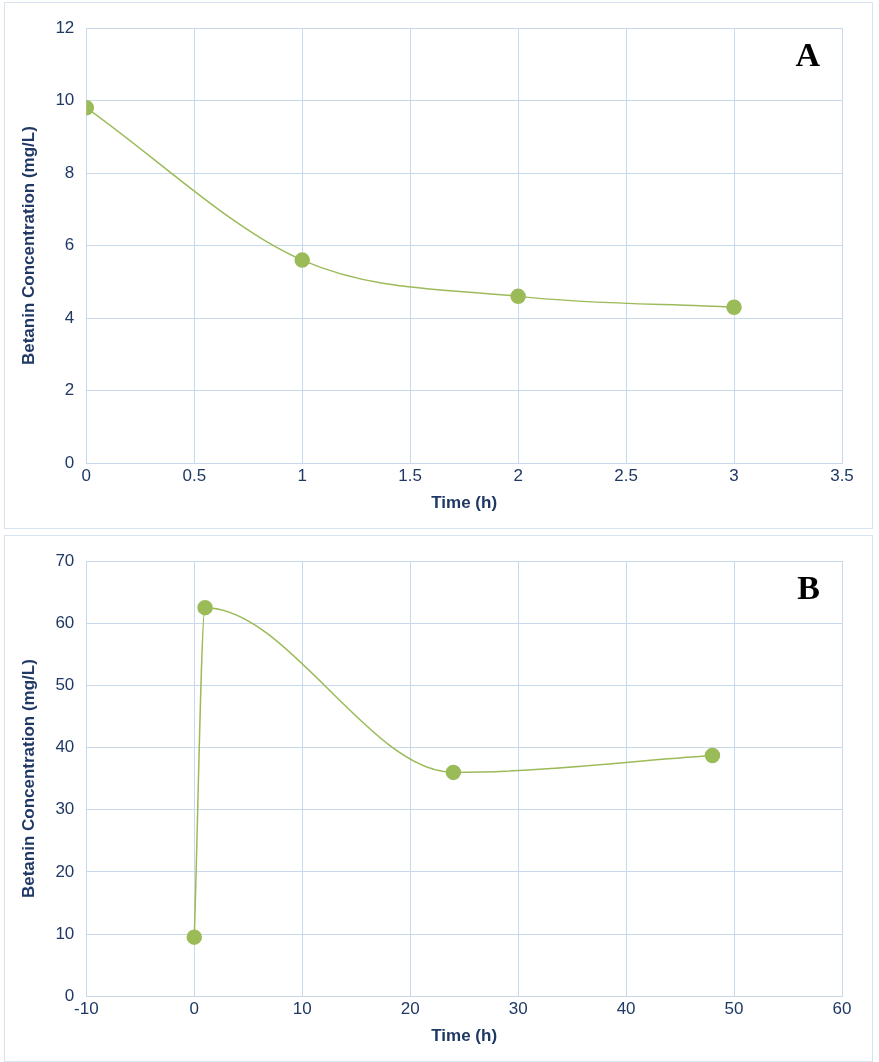 This screenshot has width=879, height=1062. I want to click on y-tick-label: 8, so click(69, 172).